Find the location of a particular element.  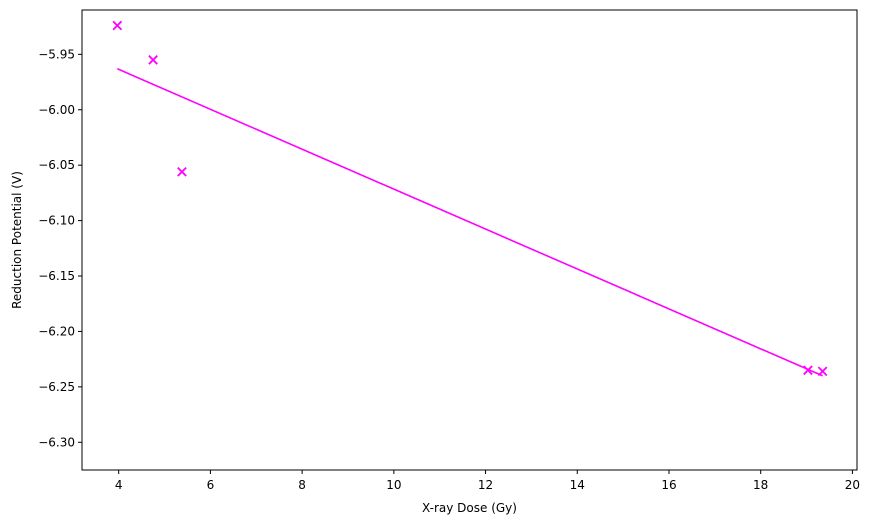

x-tick-label: 16 is located at coordinates (668, 485).